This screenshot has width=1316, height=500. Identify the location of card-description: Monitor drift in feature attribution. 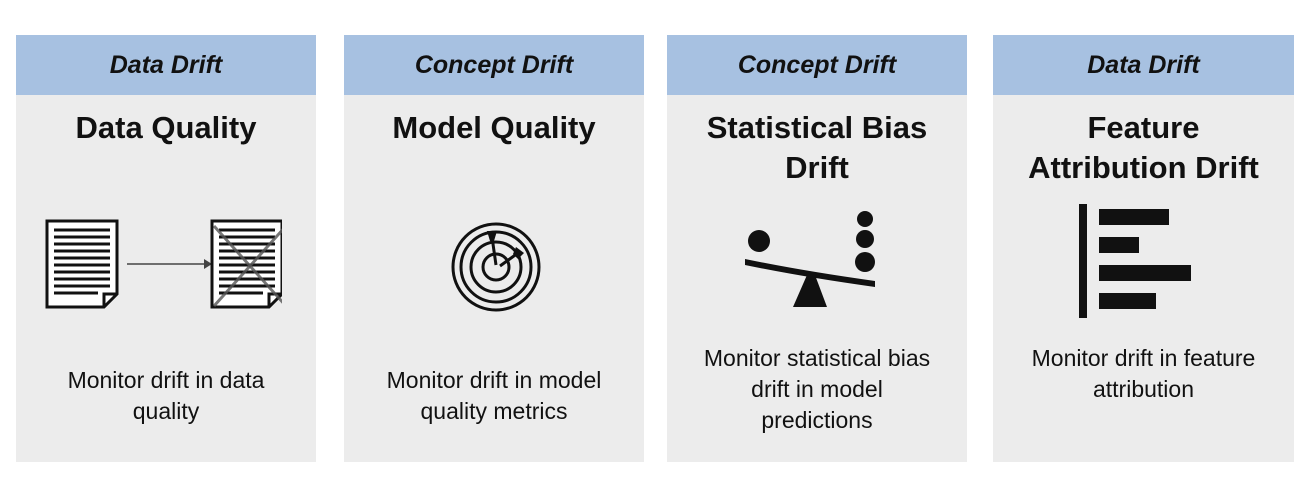
(1143, 373).